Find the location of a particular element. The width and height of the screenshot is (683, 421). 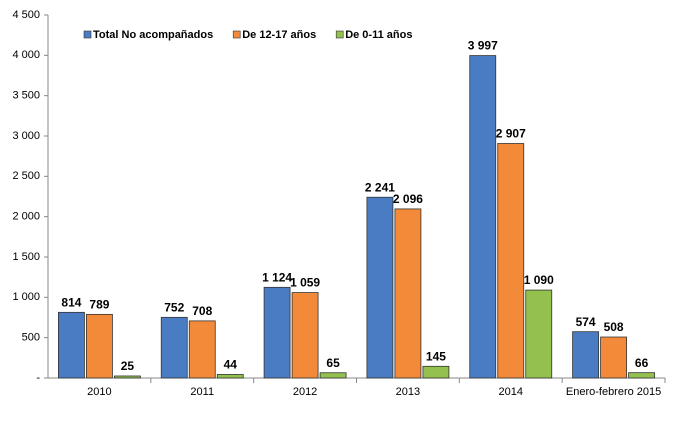

x-tick-label: 2010 is located at coordinates (99, 392).